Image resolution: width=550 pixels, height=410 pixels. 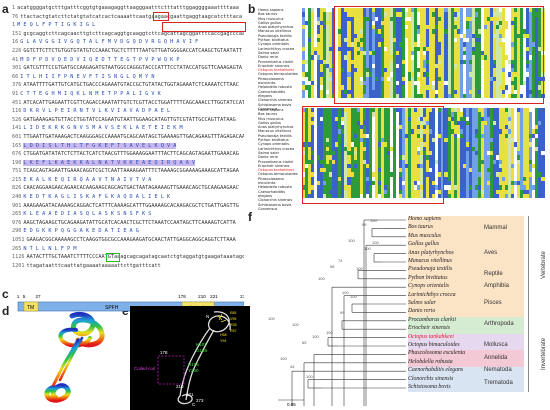 What do you see at coordinates (332, 266) in the screenshot?
I see `bootstrap-value: 98` at bounding box center [332, 266].